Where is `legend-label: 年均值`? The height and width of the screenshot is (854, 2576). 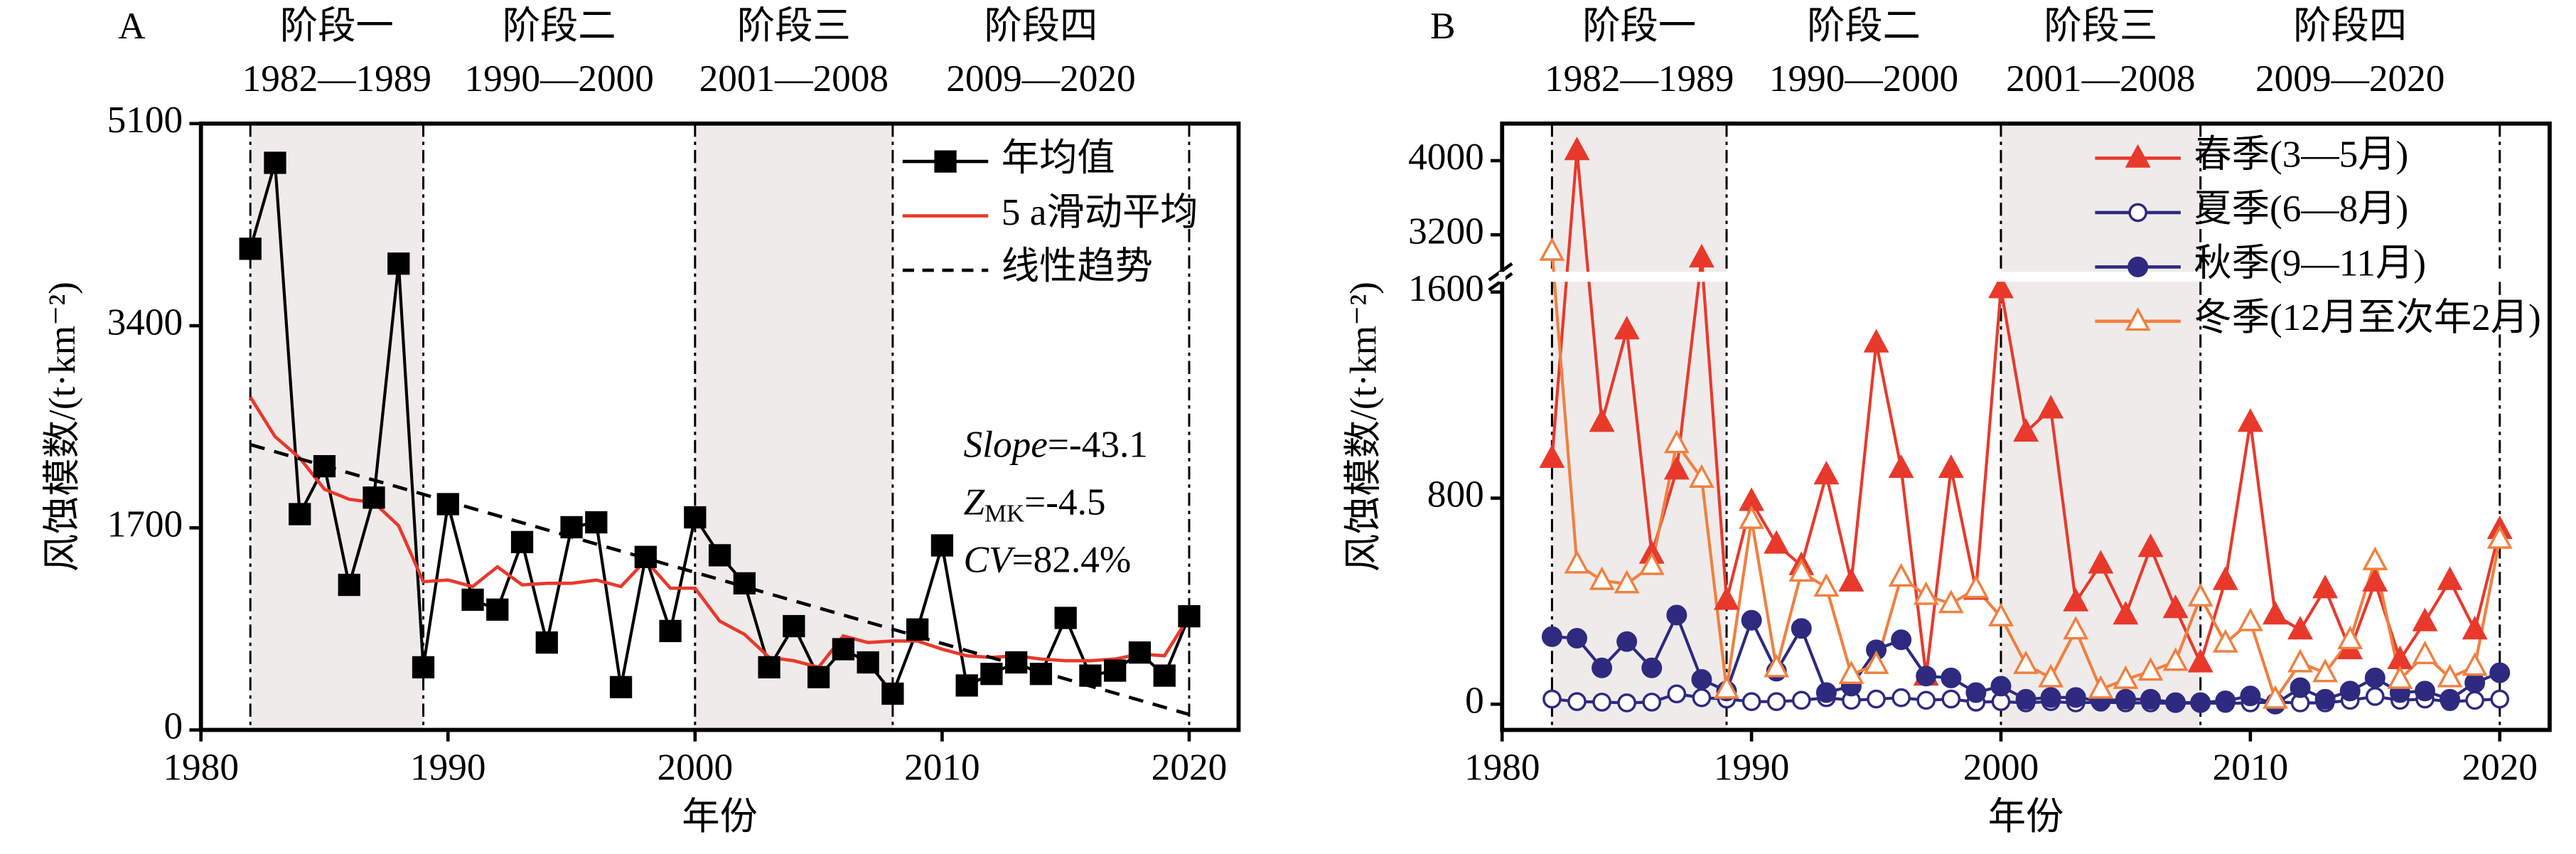
legend-label: 年均值 is located at coordinates (1058, 157).